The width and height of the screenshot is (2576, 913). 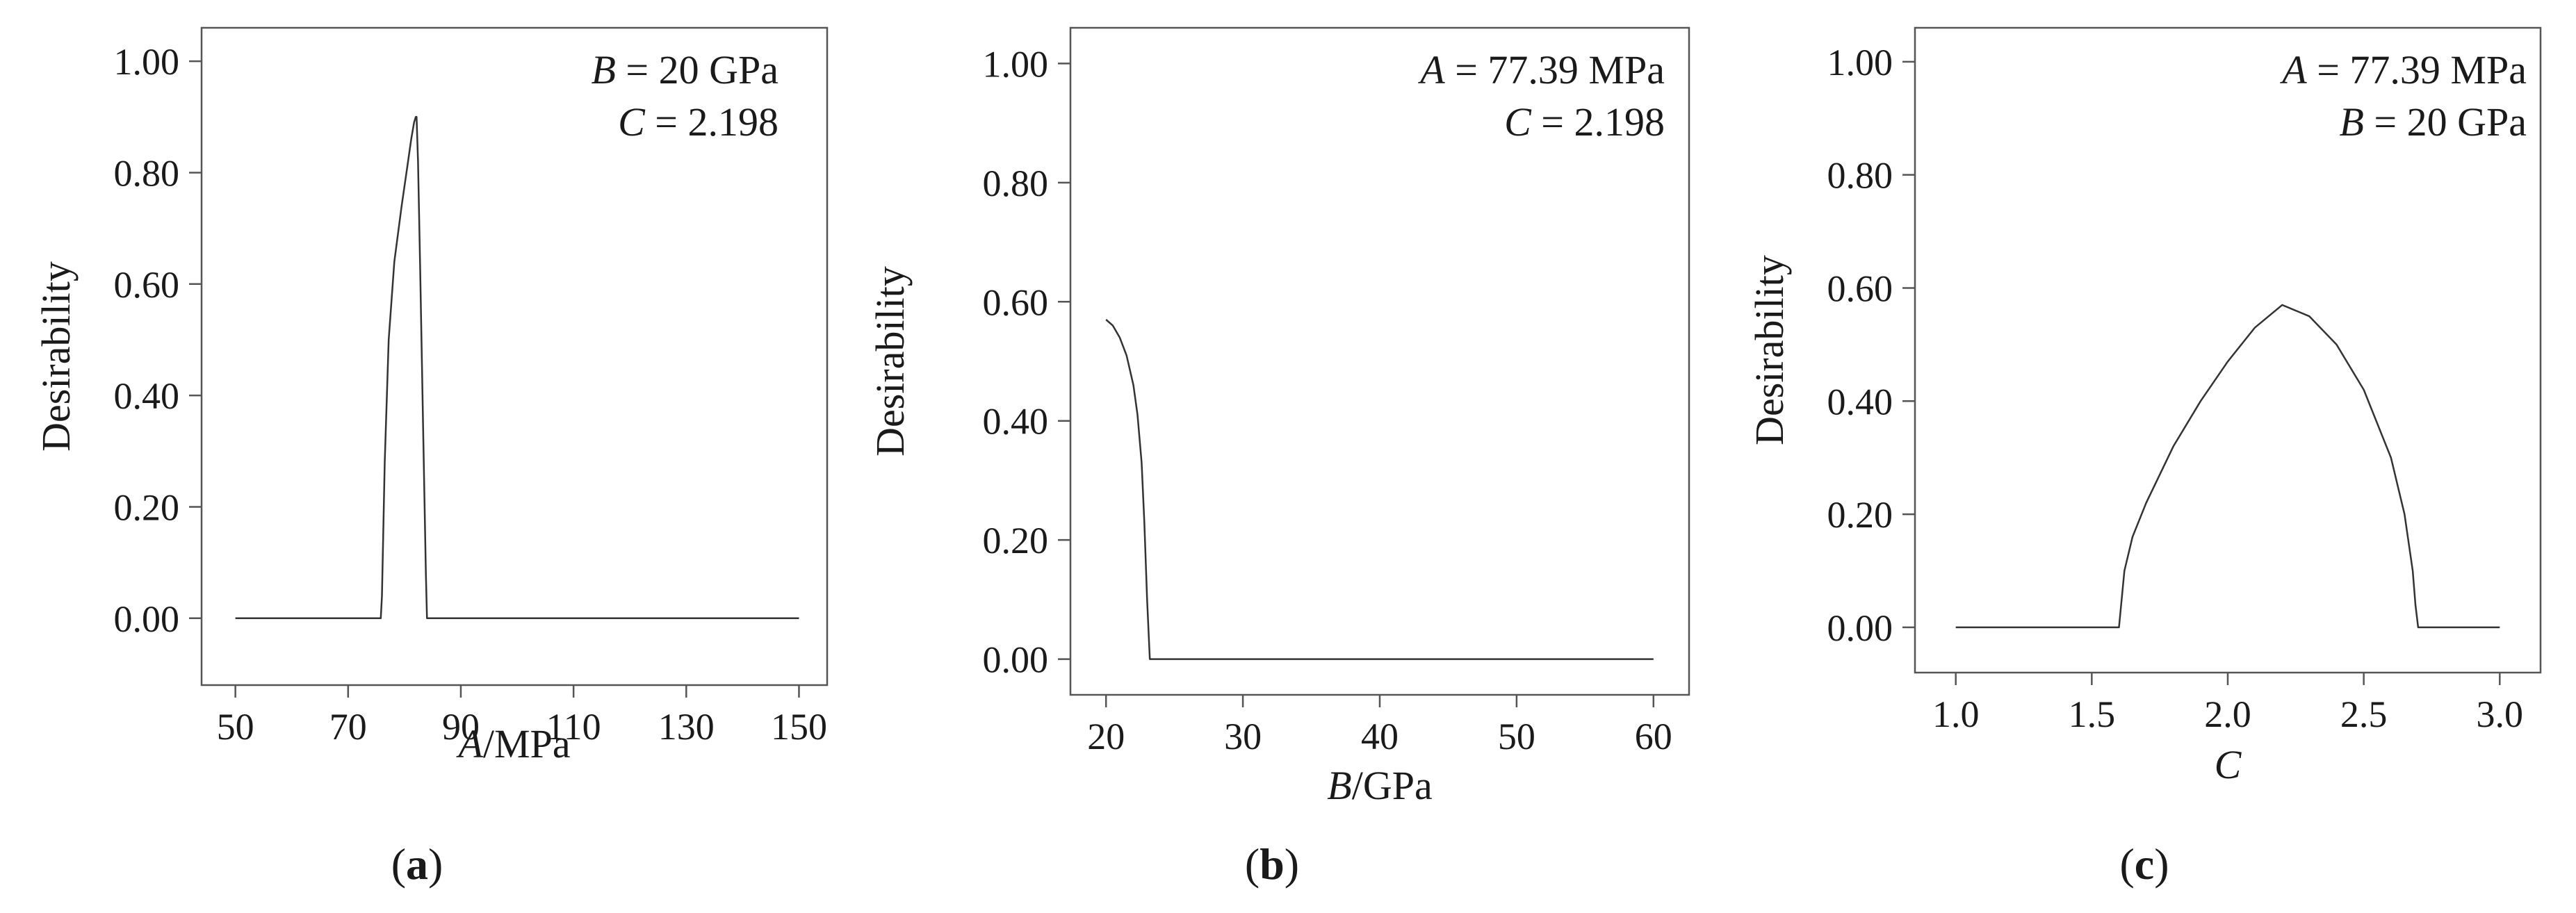 What do you see at coordinates (527, 743) in the screenshot?
I see `x-axis-unit: /MPa` at bounding box center [527, 743].